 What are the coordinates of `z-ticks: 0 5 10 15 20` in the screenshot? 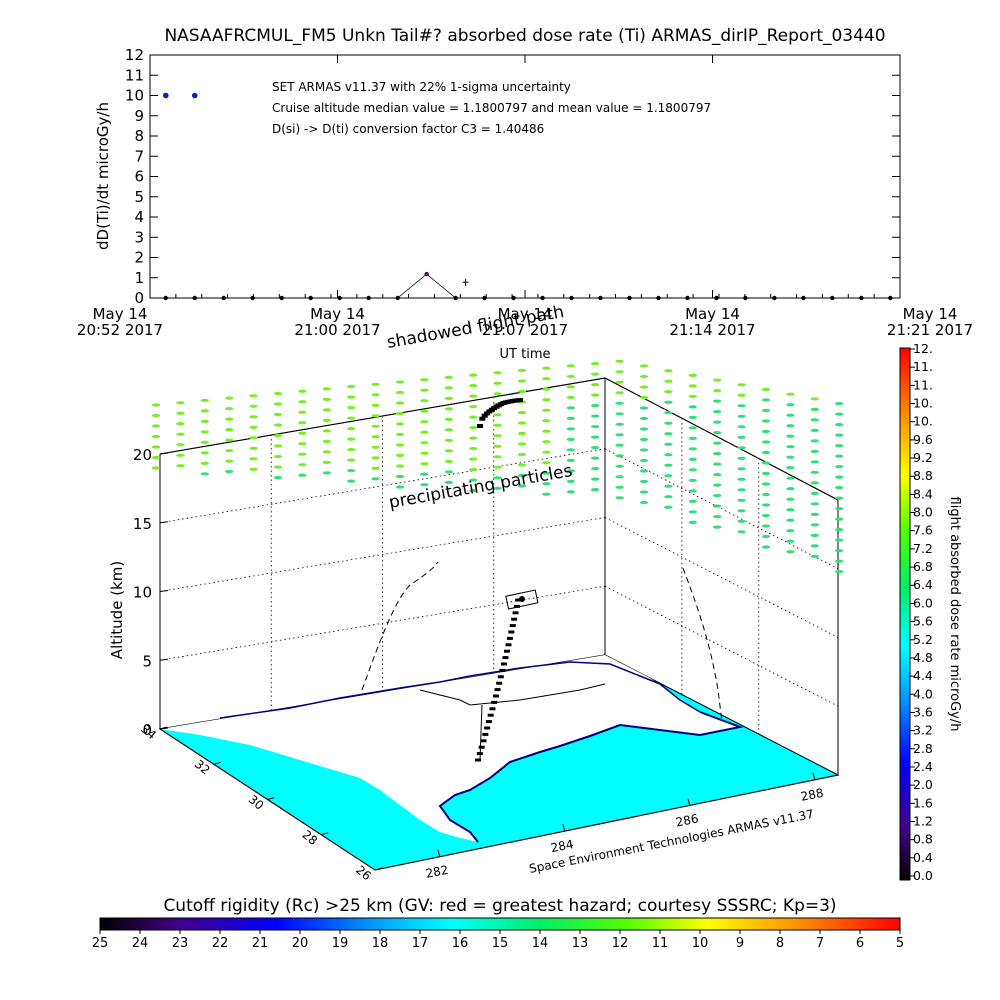 It's located at (151, 592).